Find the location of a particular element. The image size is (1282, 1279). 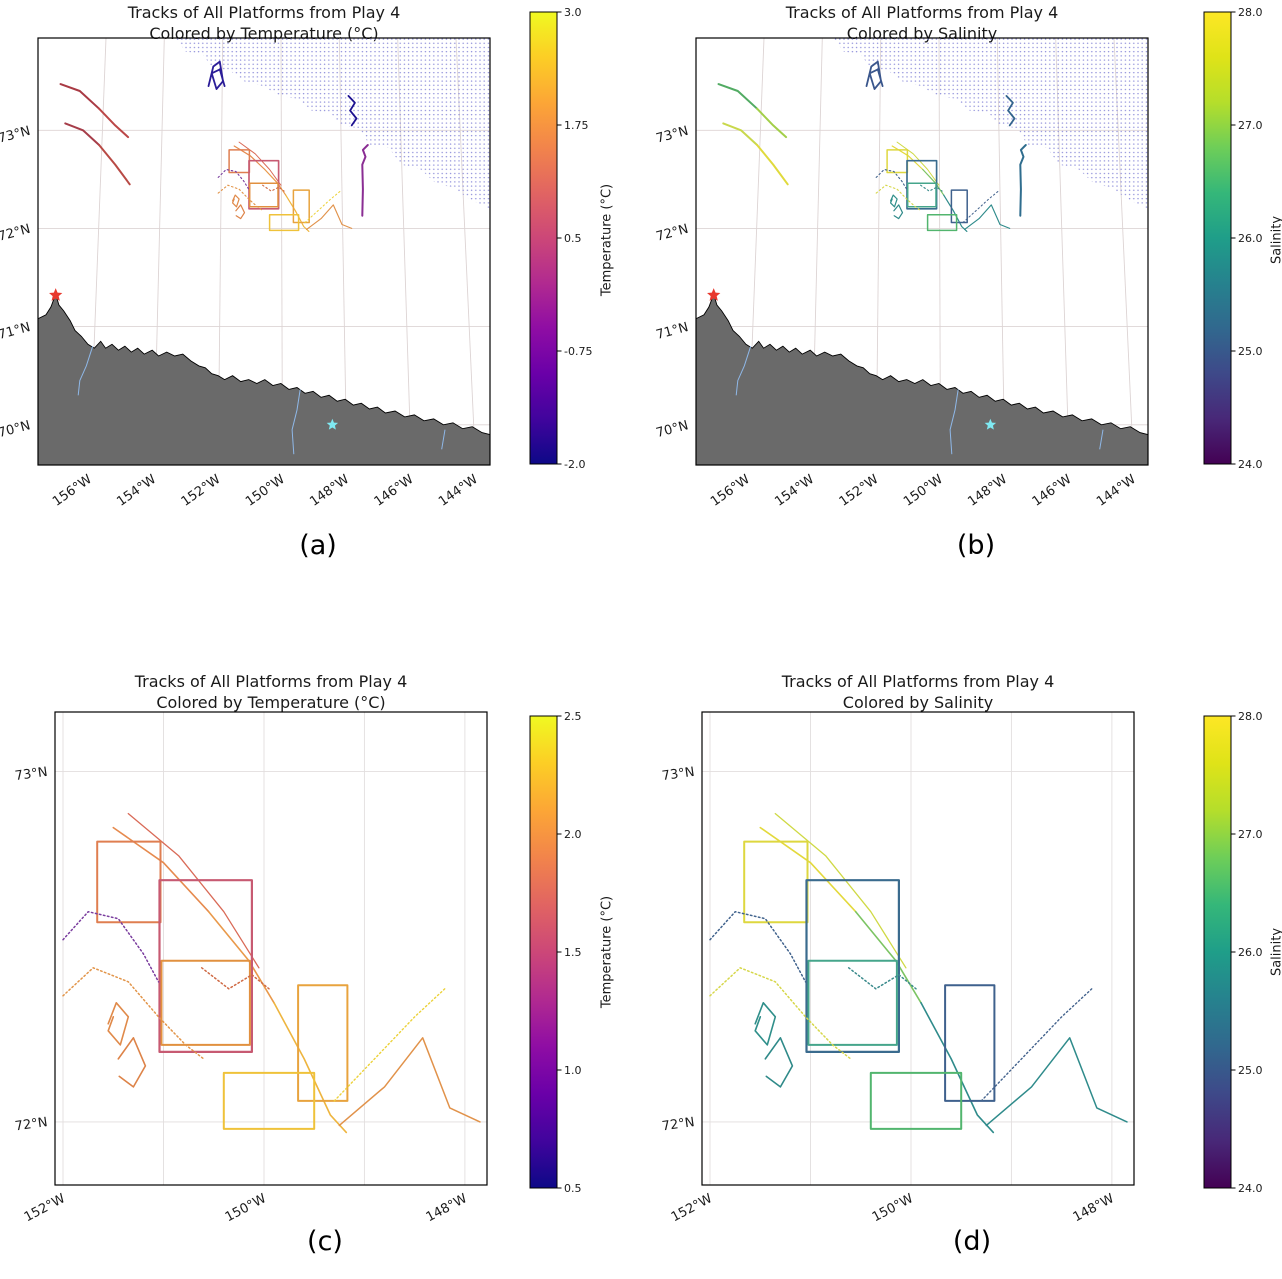

panel-b-colorbar: 28.0 27.0 26.0 25.0 24.0 is located at coordinates (1233, 238).